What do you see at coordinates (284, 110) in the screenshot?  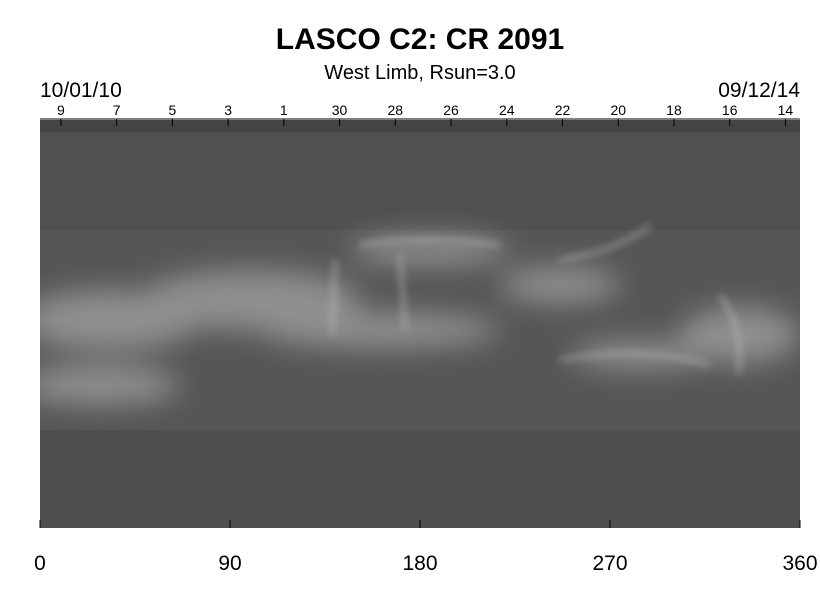 I see `top-tick-label: 1` at bounding box center [284, 110].